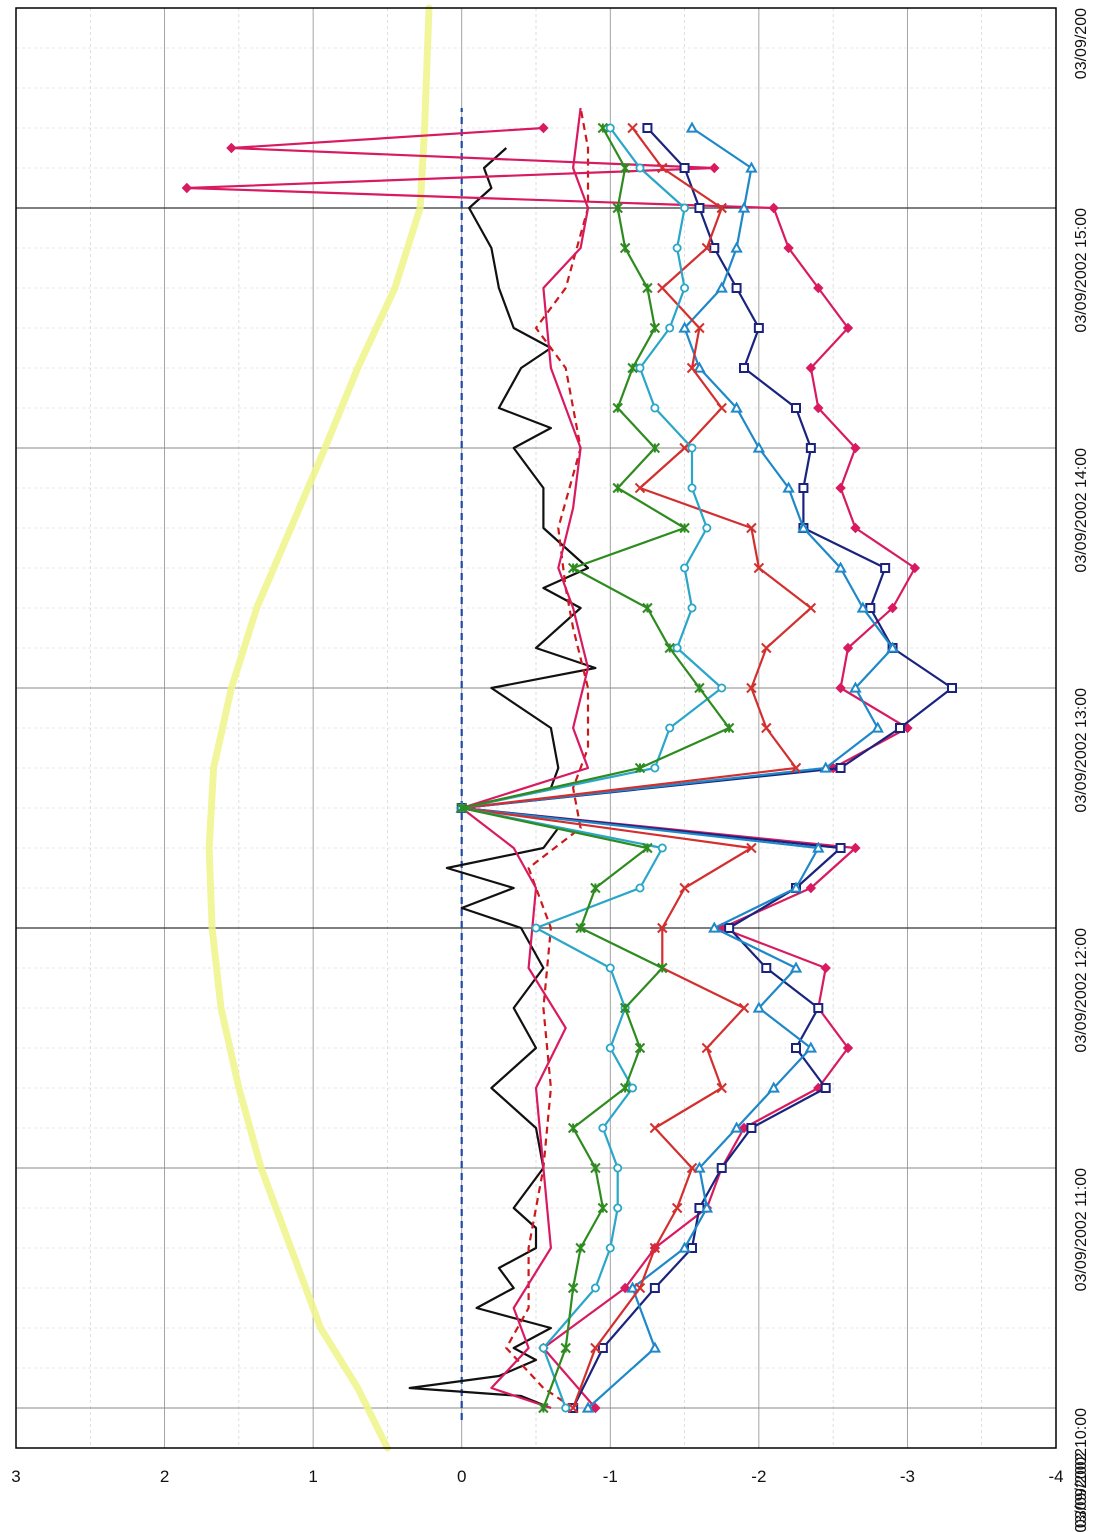  I want to click on value-tick-label: 3, so click(15, 1476).